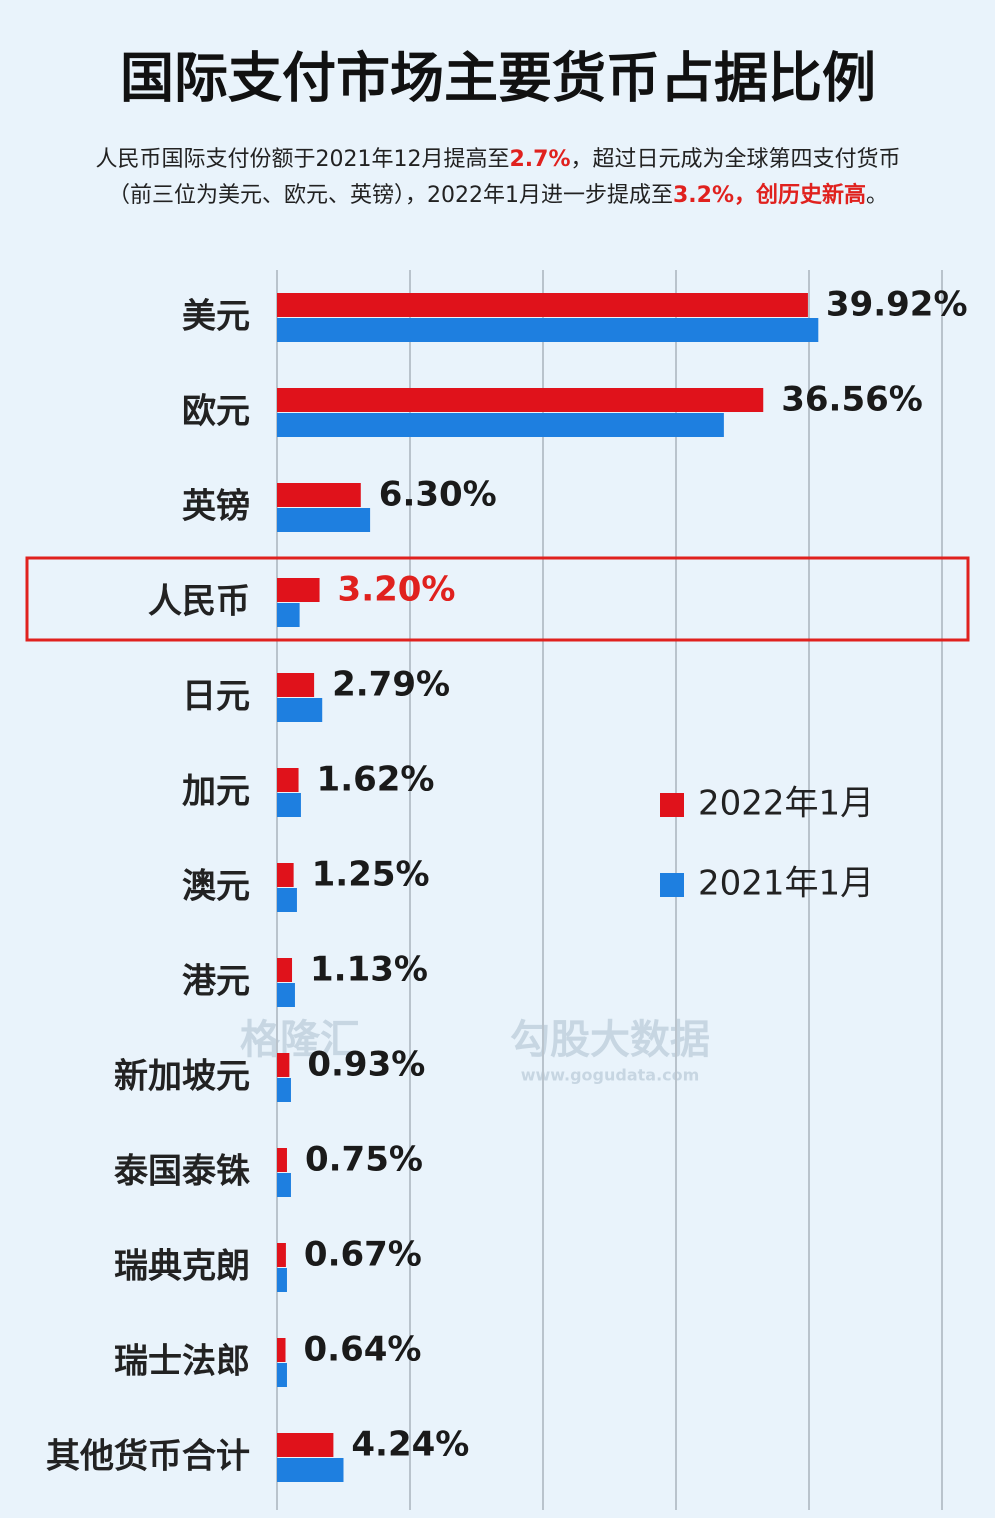 The height and width of the screenshot is (1518, 995). I want to click on y-tick-label: 人民币, so click(199, 602).